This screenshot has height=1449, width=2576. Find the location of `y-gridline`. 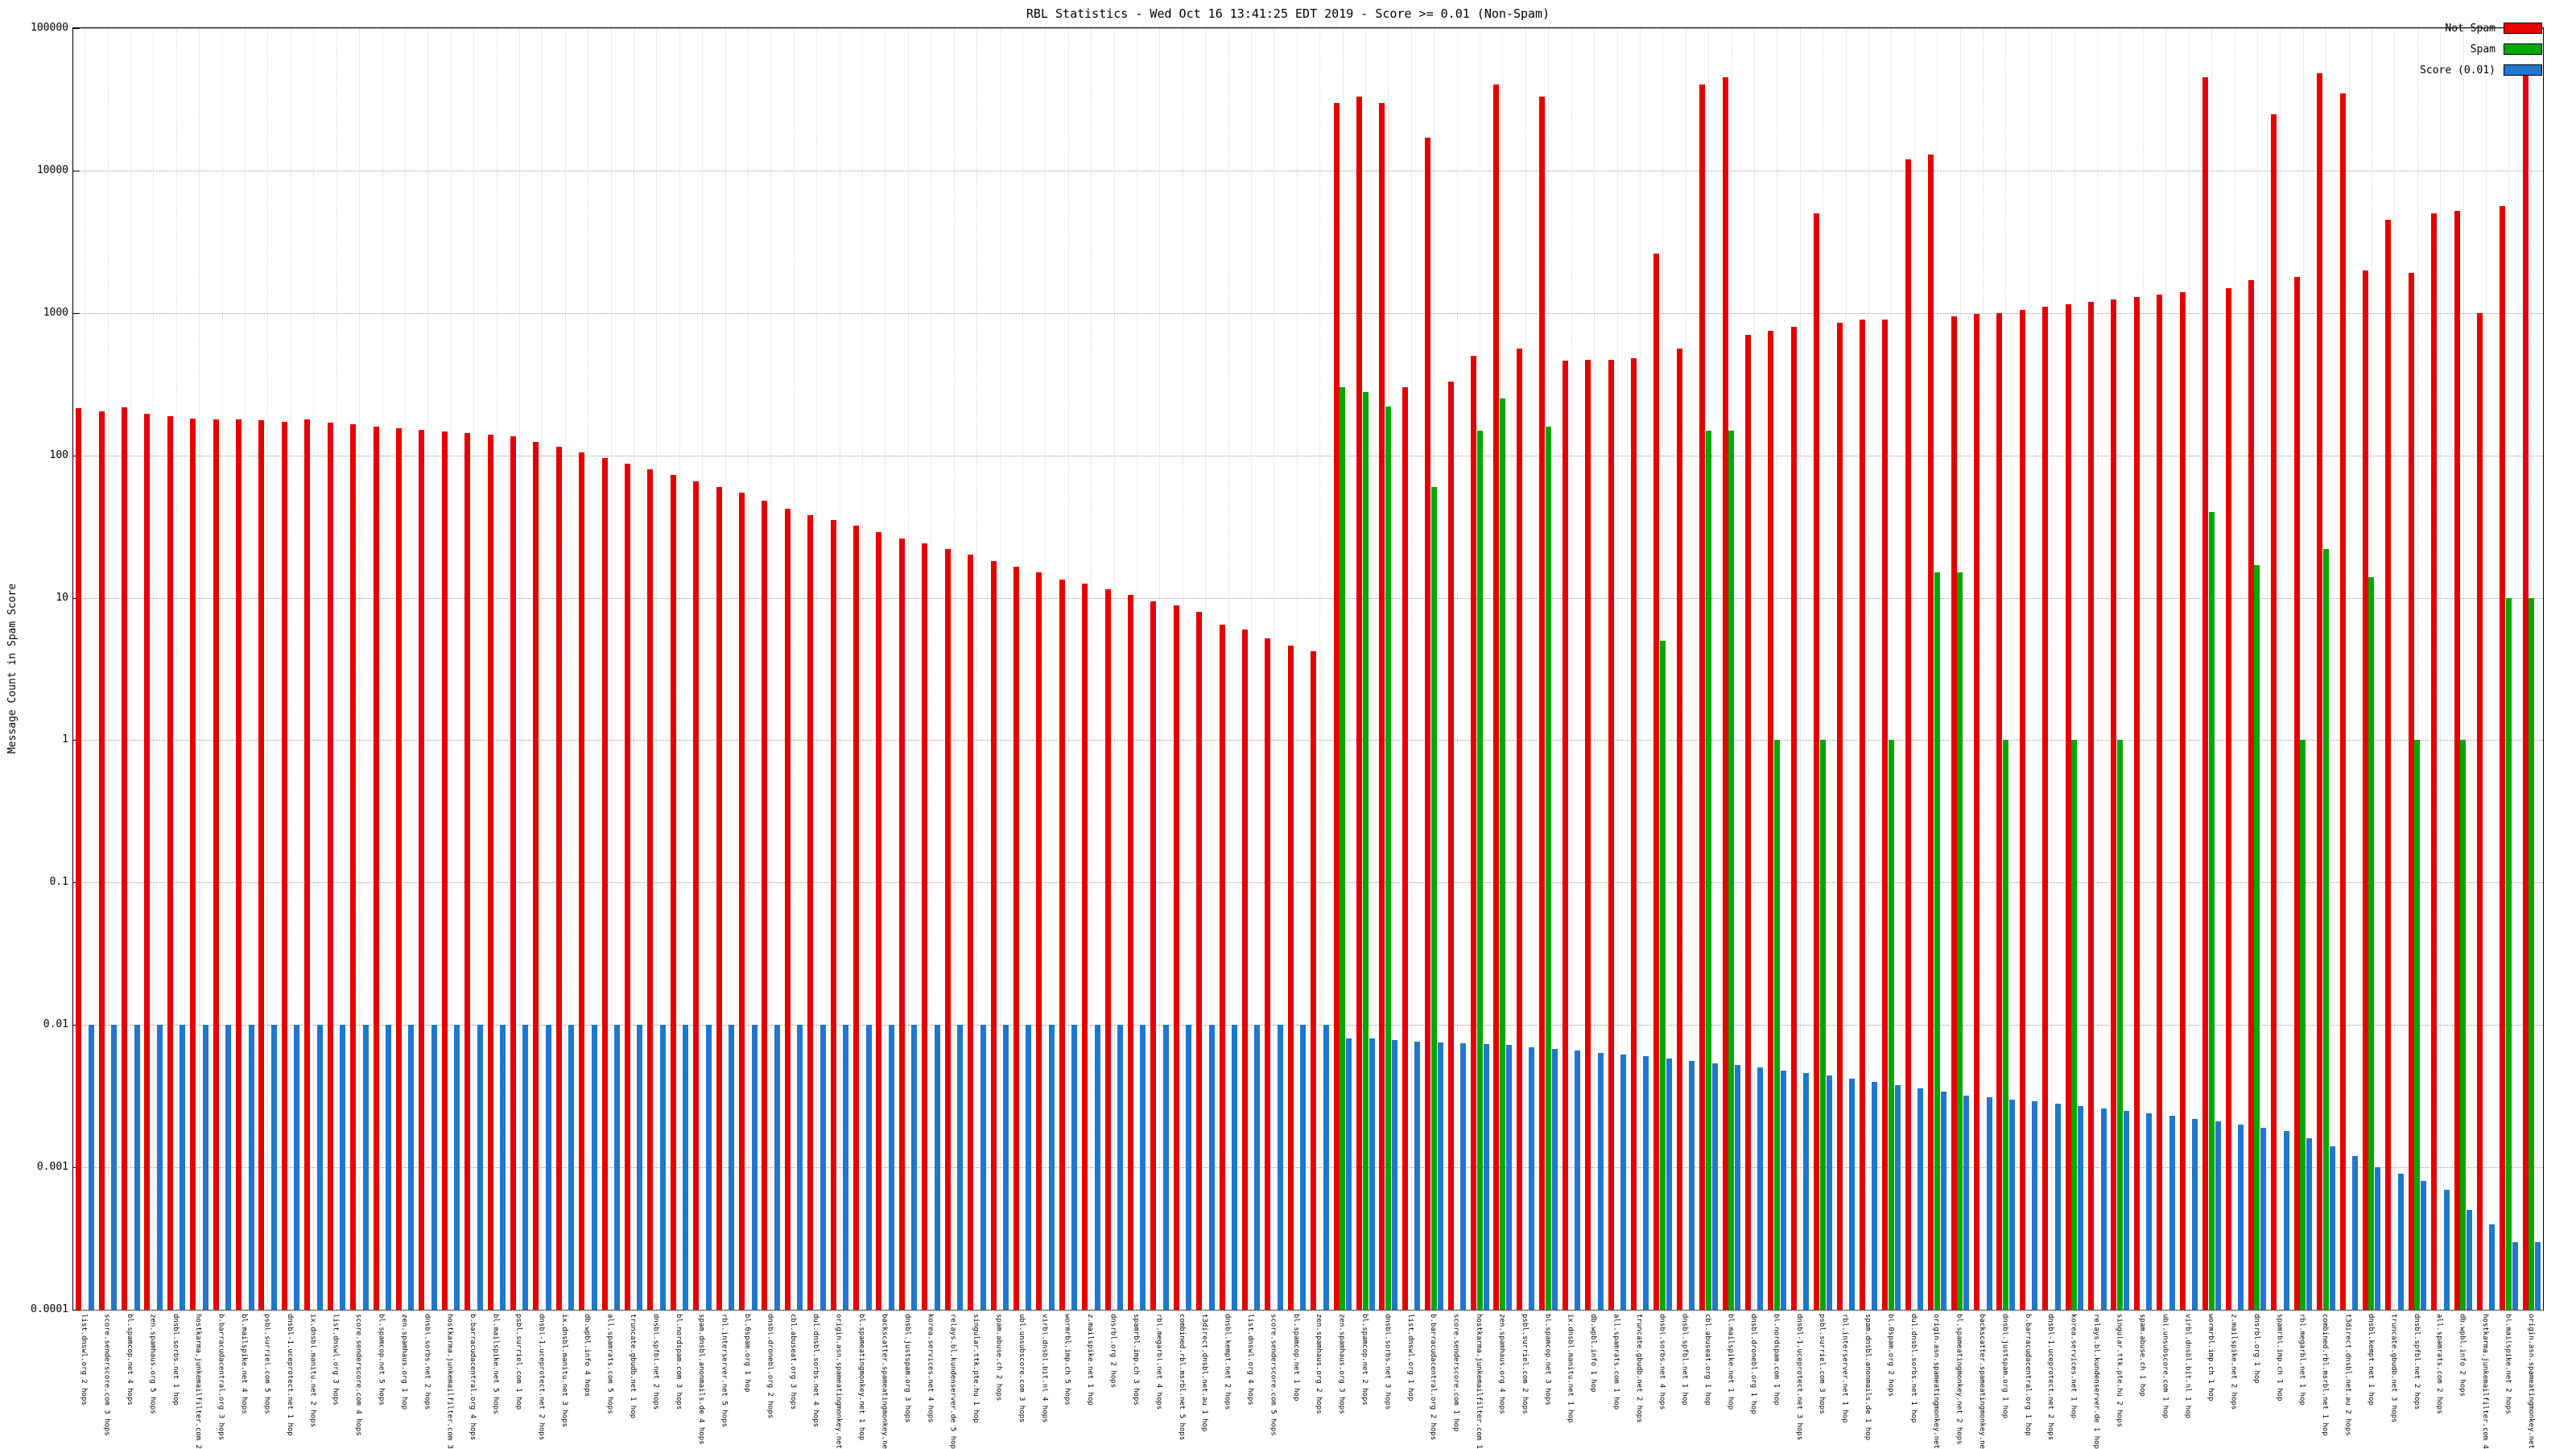

y-gridline is located at coordinates (1308, 598).